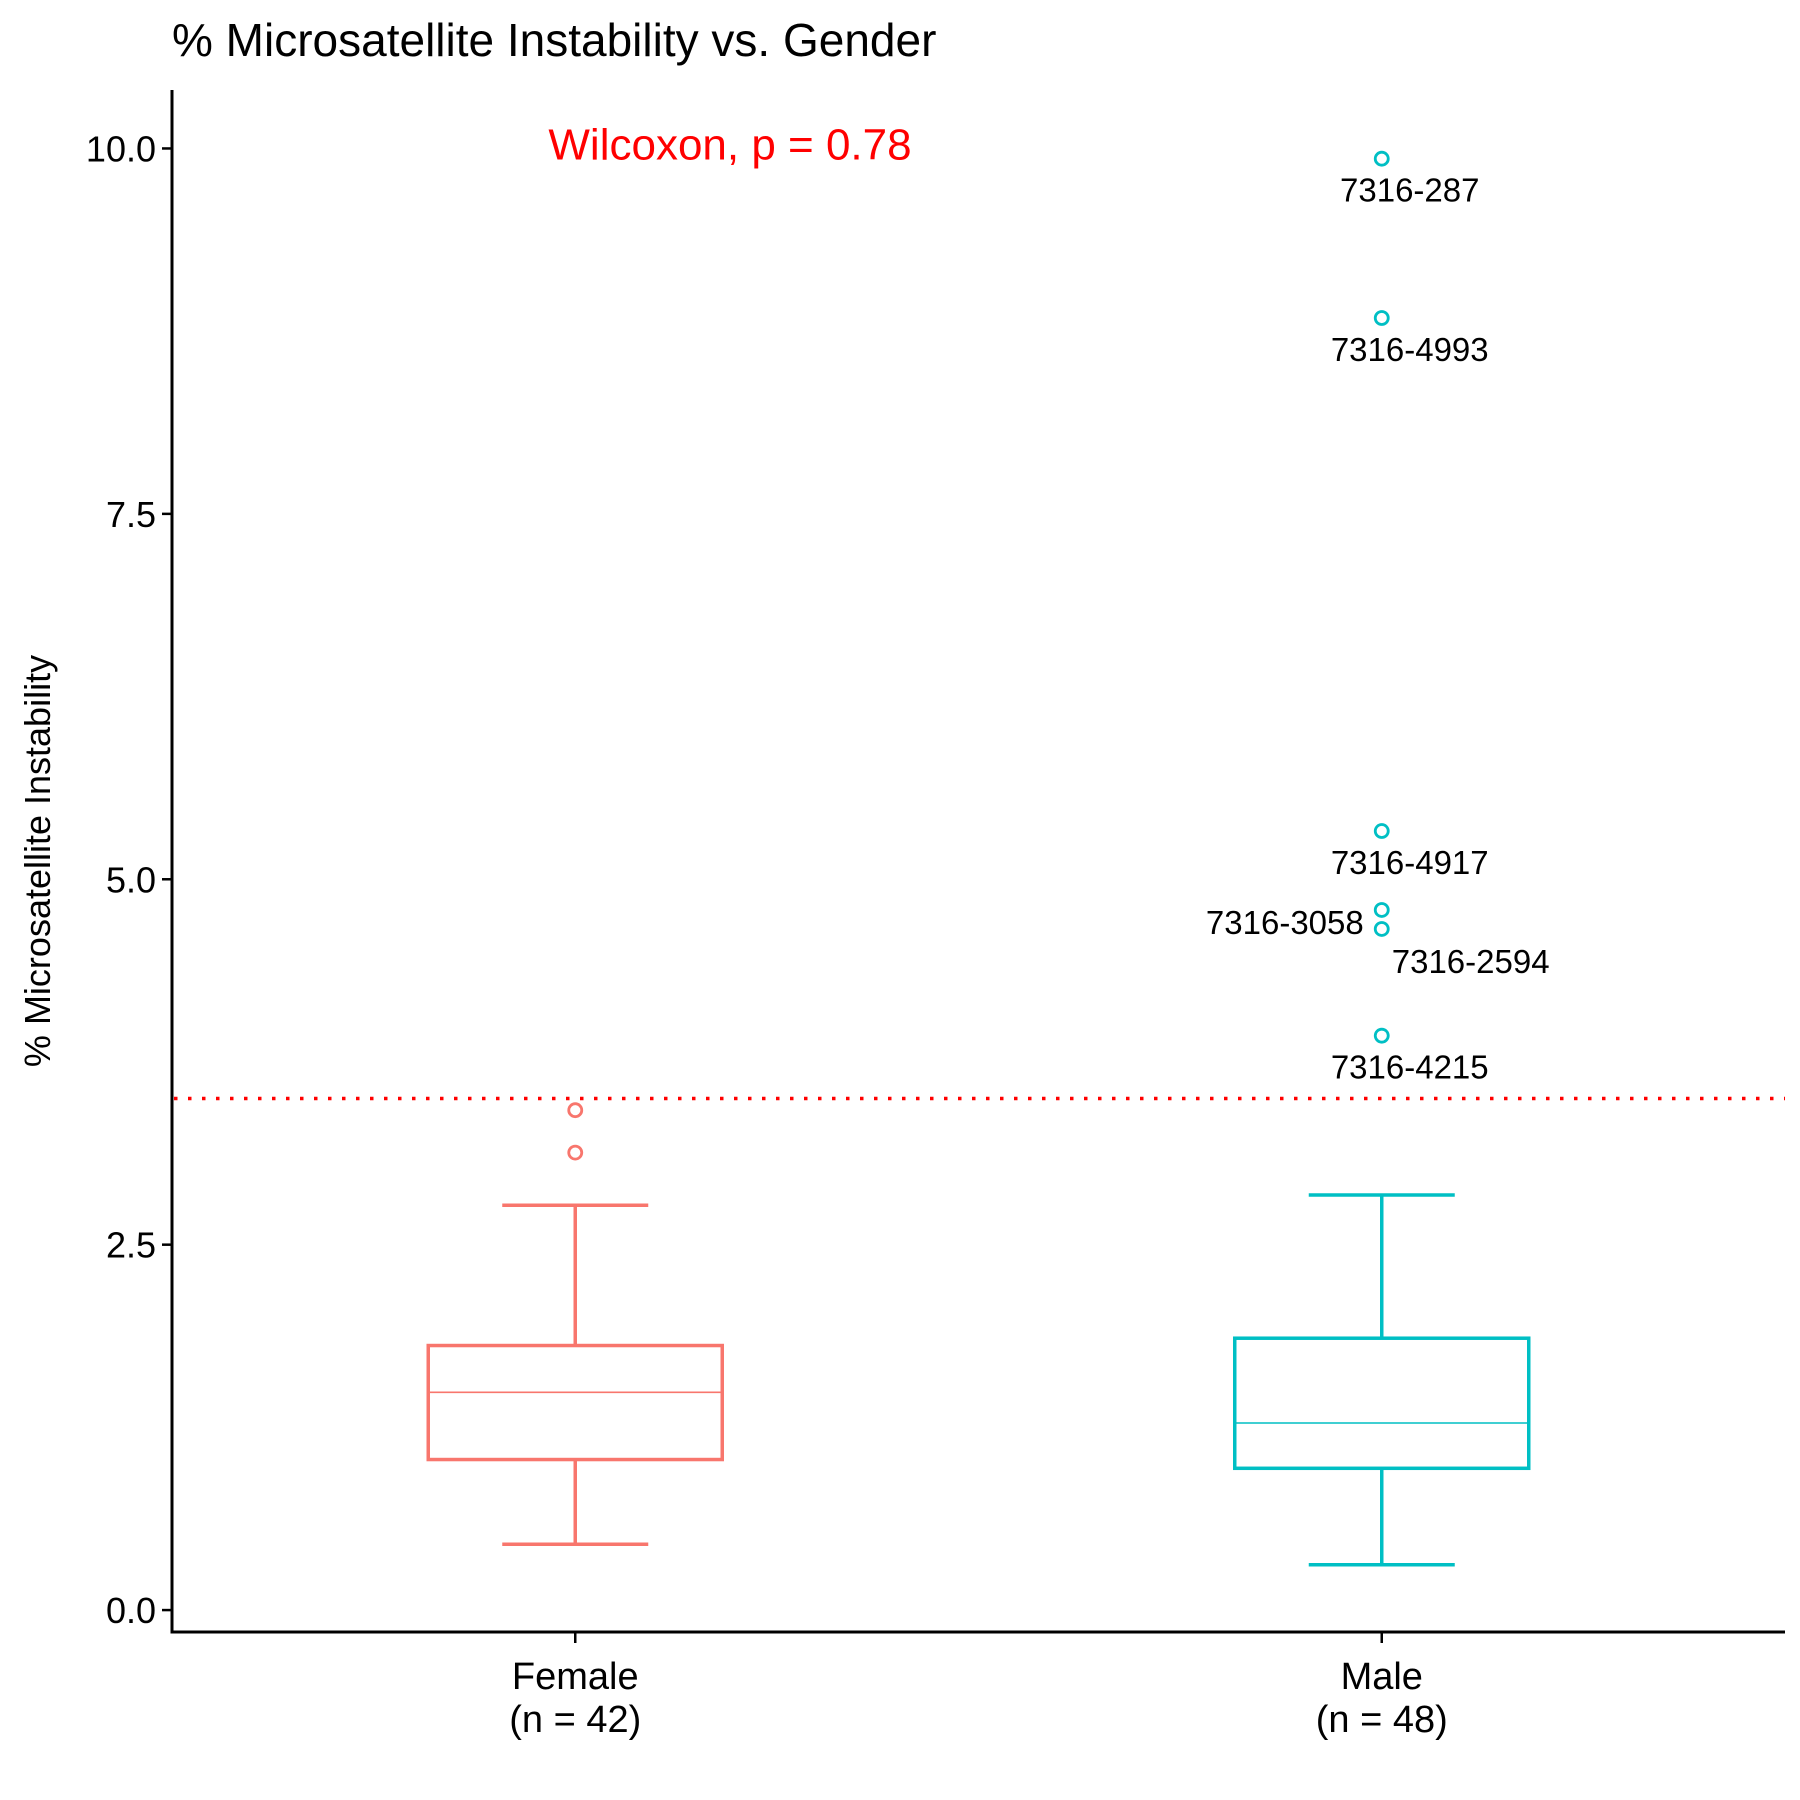 Image resolution: width=1800 pixels, height=1800 pixels. I want to click on outlier-label: 7316-3058, so click(1285, 922).